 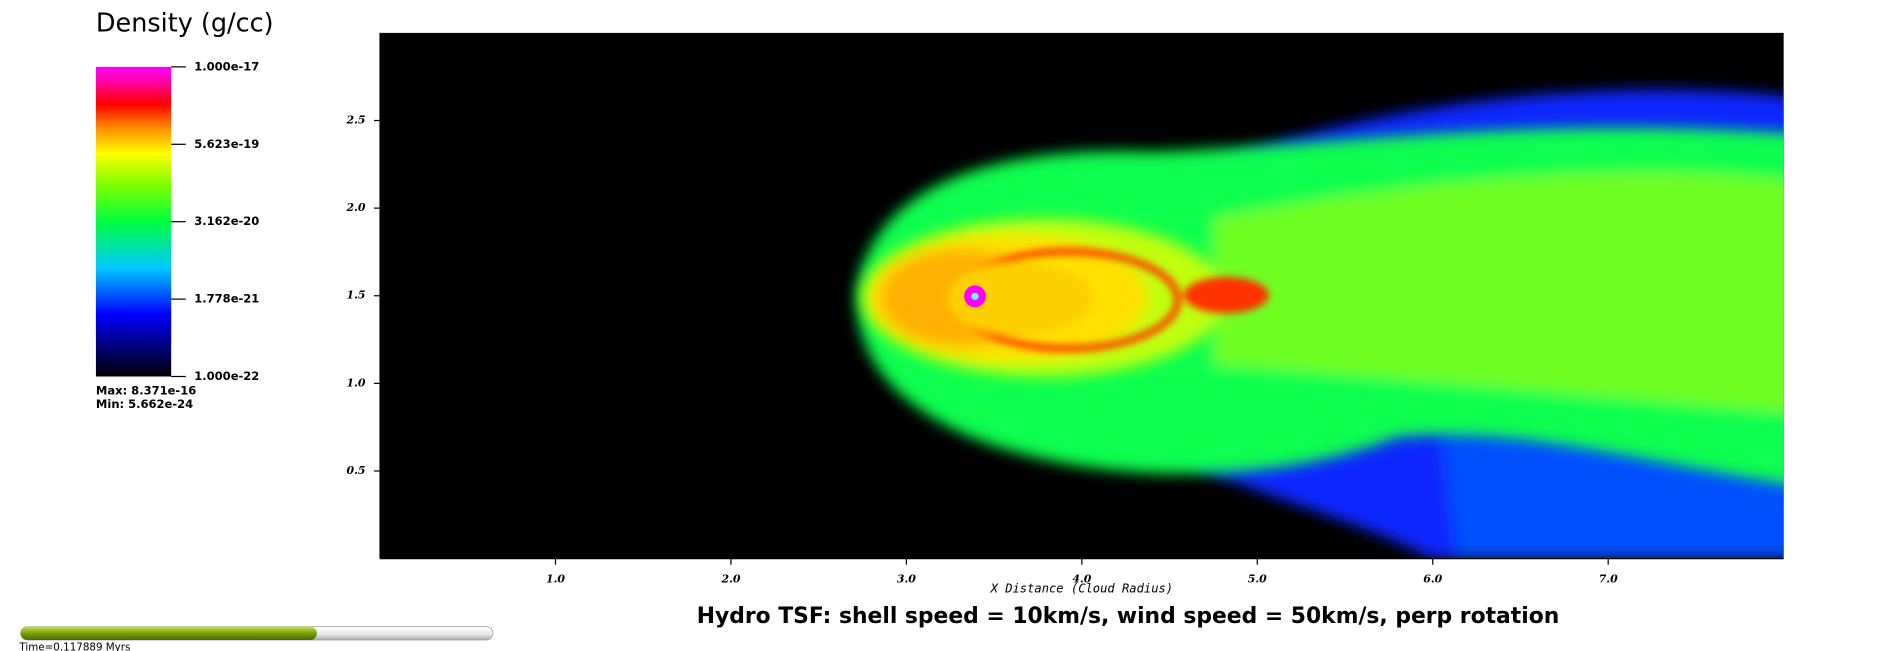 What do you see at coordinates (226, 66) in the screenshot?
I see `colorbar-tick-label: 1.000e-17` at bounding box center [226, 66].